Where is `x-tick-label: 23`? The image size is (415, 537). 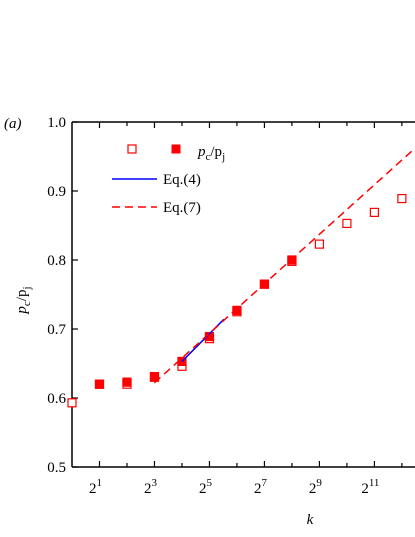
x-tick-label: 23 is located at coordinates (151, 487).